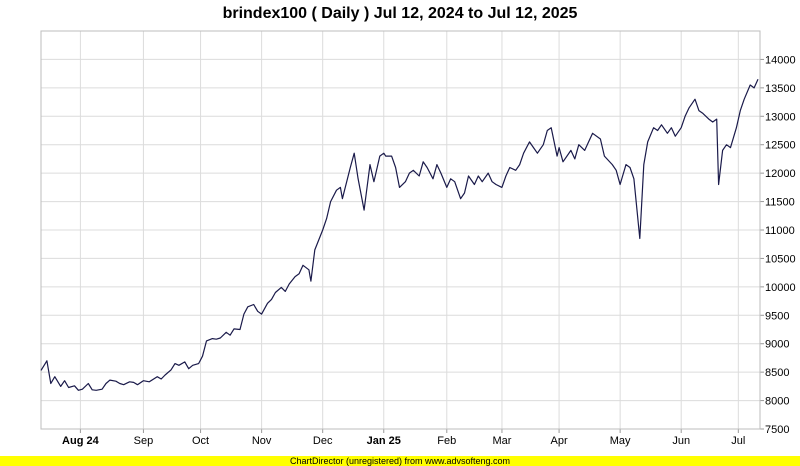 This screenshot has width=800, height=466. I want to click on y-tick-label: 7500, so click(777, 430).